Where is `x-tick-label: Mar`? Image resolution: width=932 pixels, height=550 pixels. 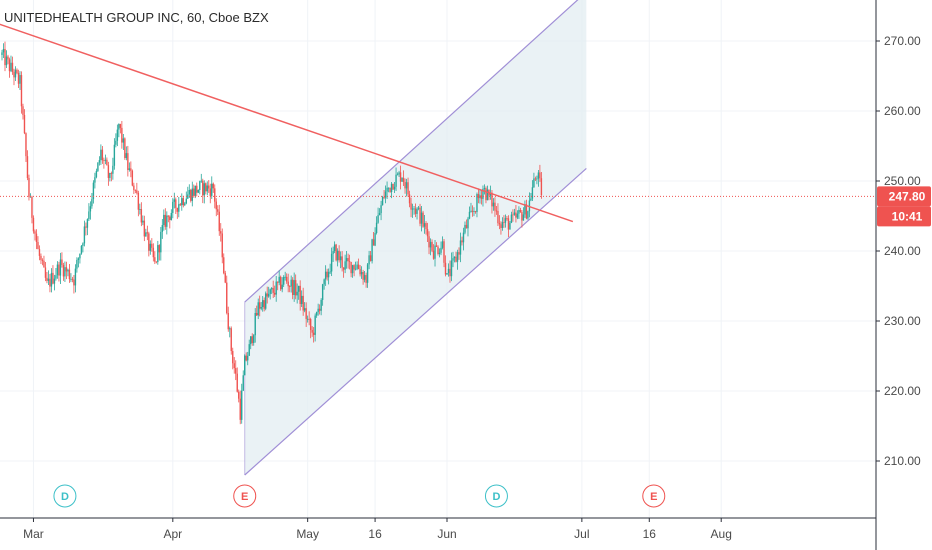
x-tick-label: Mar is located at coordinates (33, 534).